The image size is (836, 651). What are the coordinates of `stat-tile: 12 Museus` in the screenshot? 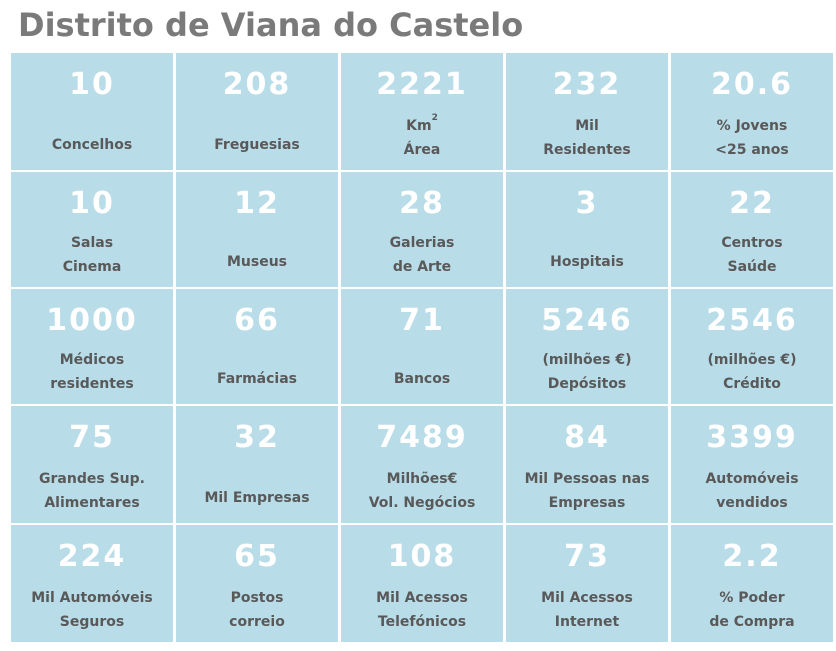 It's located at (257, 229).